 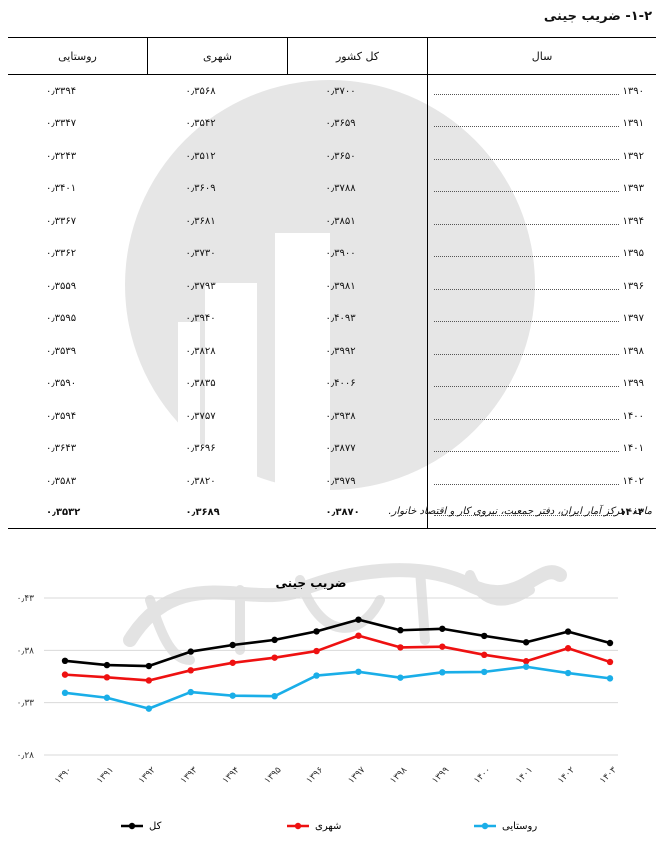 What do you see at coordinates (519, 826) in the screenshot?
I see `legend-label: روستایی` at bounding box center [519, 826].